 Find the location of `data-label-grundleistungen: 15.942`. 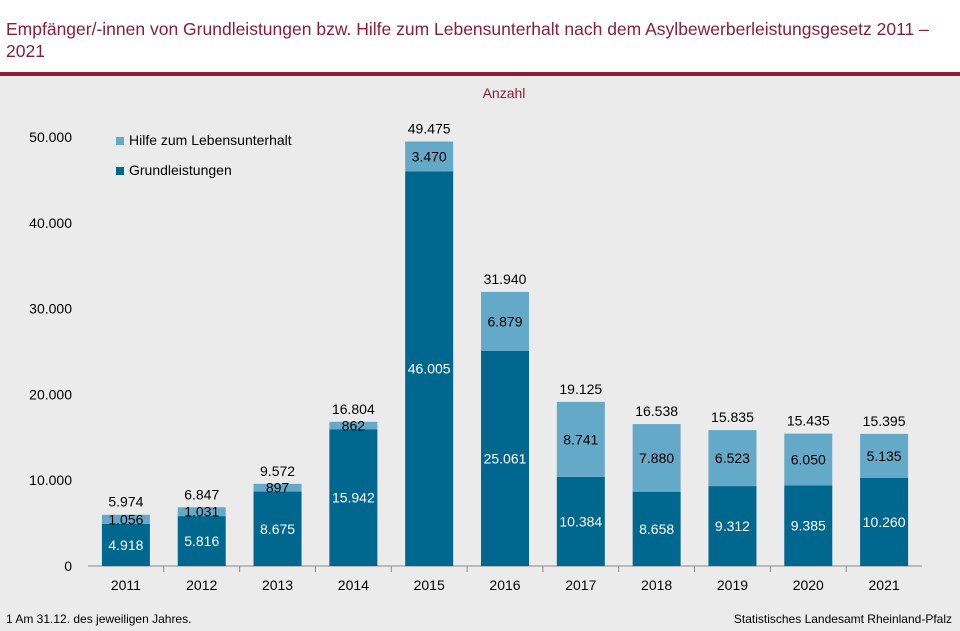

data-label-grundleistungen: 15.942 is located at coordinates (353, 498).